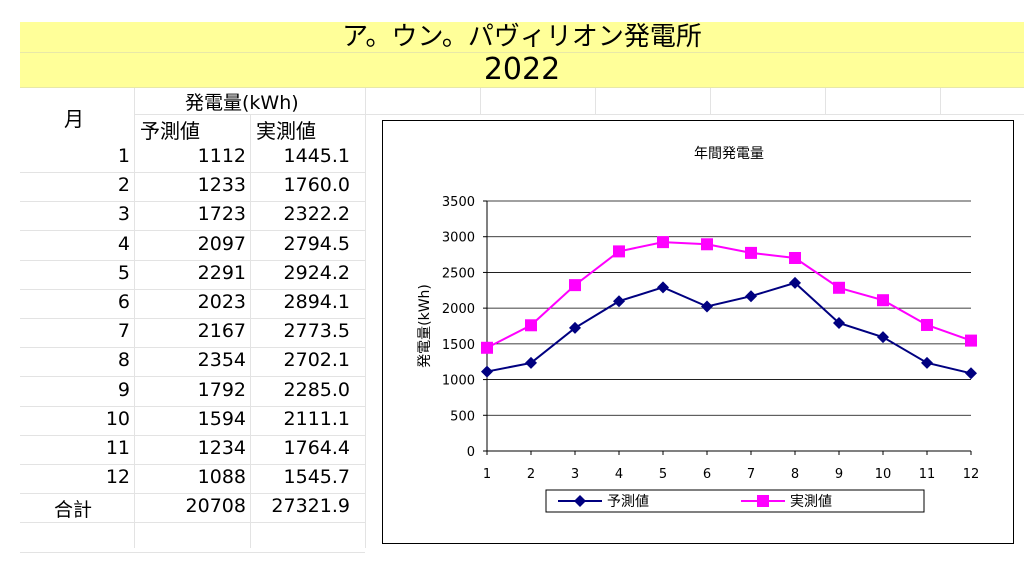 The width and height of the screenshot is (1024, 563). Describe the element at coordinates (316, 302) in the screenshot. I see `actual-cell: 2894.1` at that location.